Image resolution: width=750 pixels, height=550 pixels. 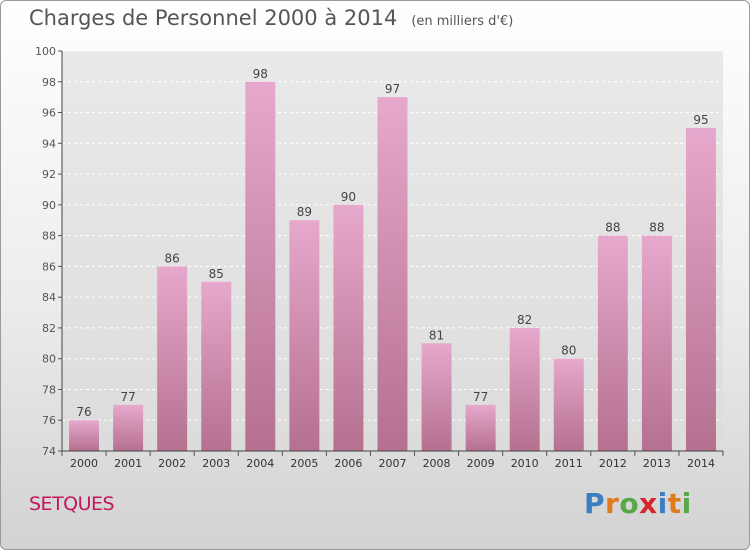 I want to click on bar-2010, so click(x=524, y=389).